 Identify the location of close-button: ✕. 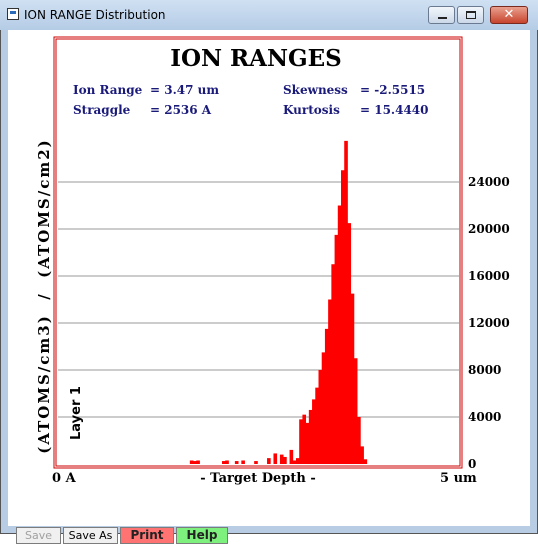
(509, 15).